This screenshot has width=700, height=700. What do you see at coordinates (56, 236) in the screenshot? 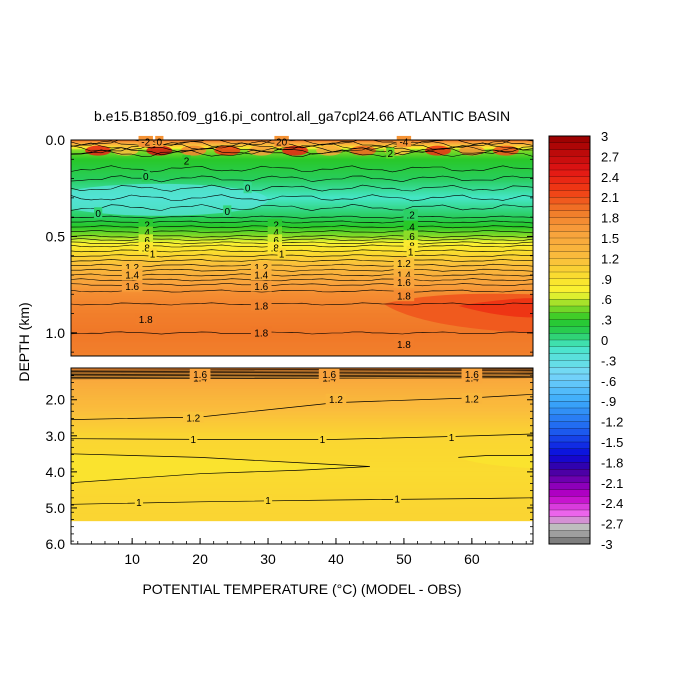
I see `y-tick-label: 0.5` at bounding box center [56, 236].